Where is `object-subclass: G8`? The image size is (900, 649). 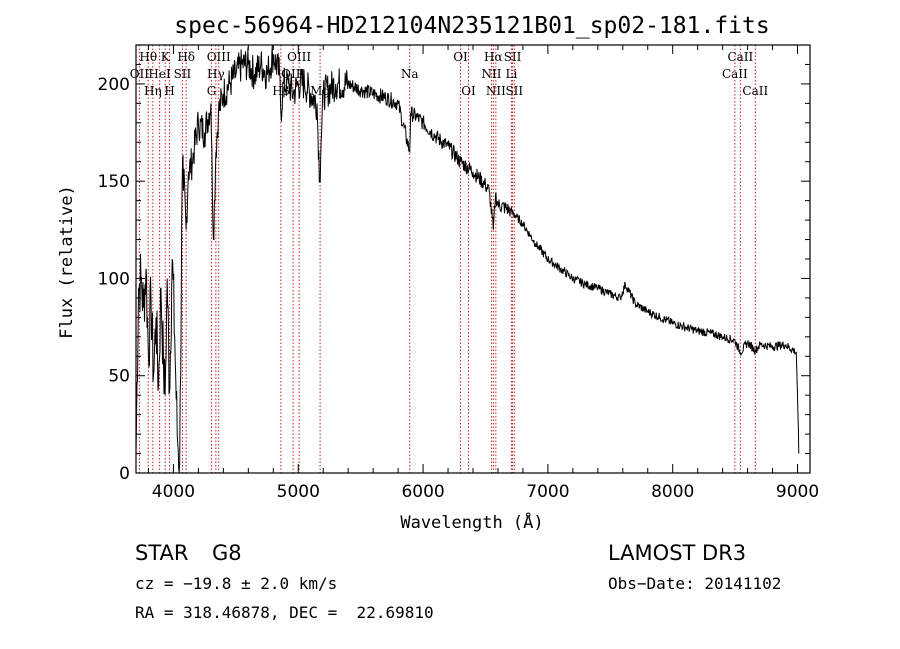
object-subclass: G8 is located at coordinates (227, 553).